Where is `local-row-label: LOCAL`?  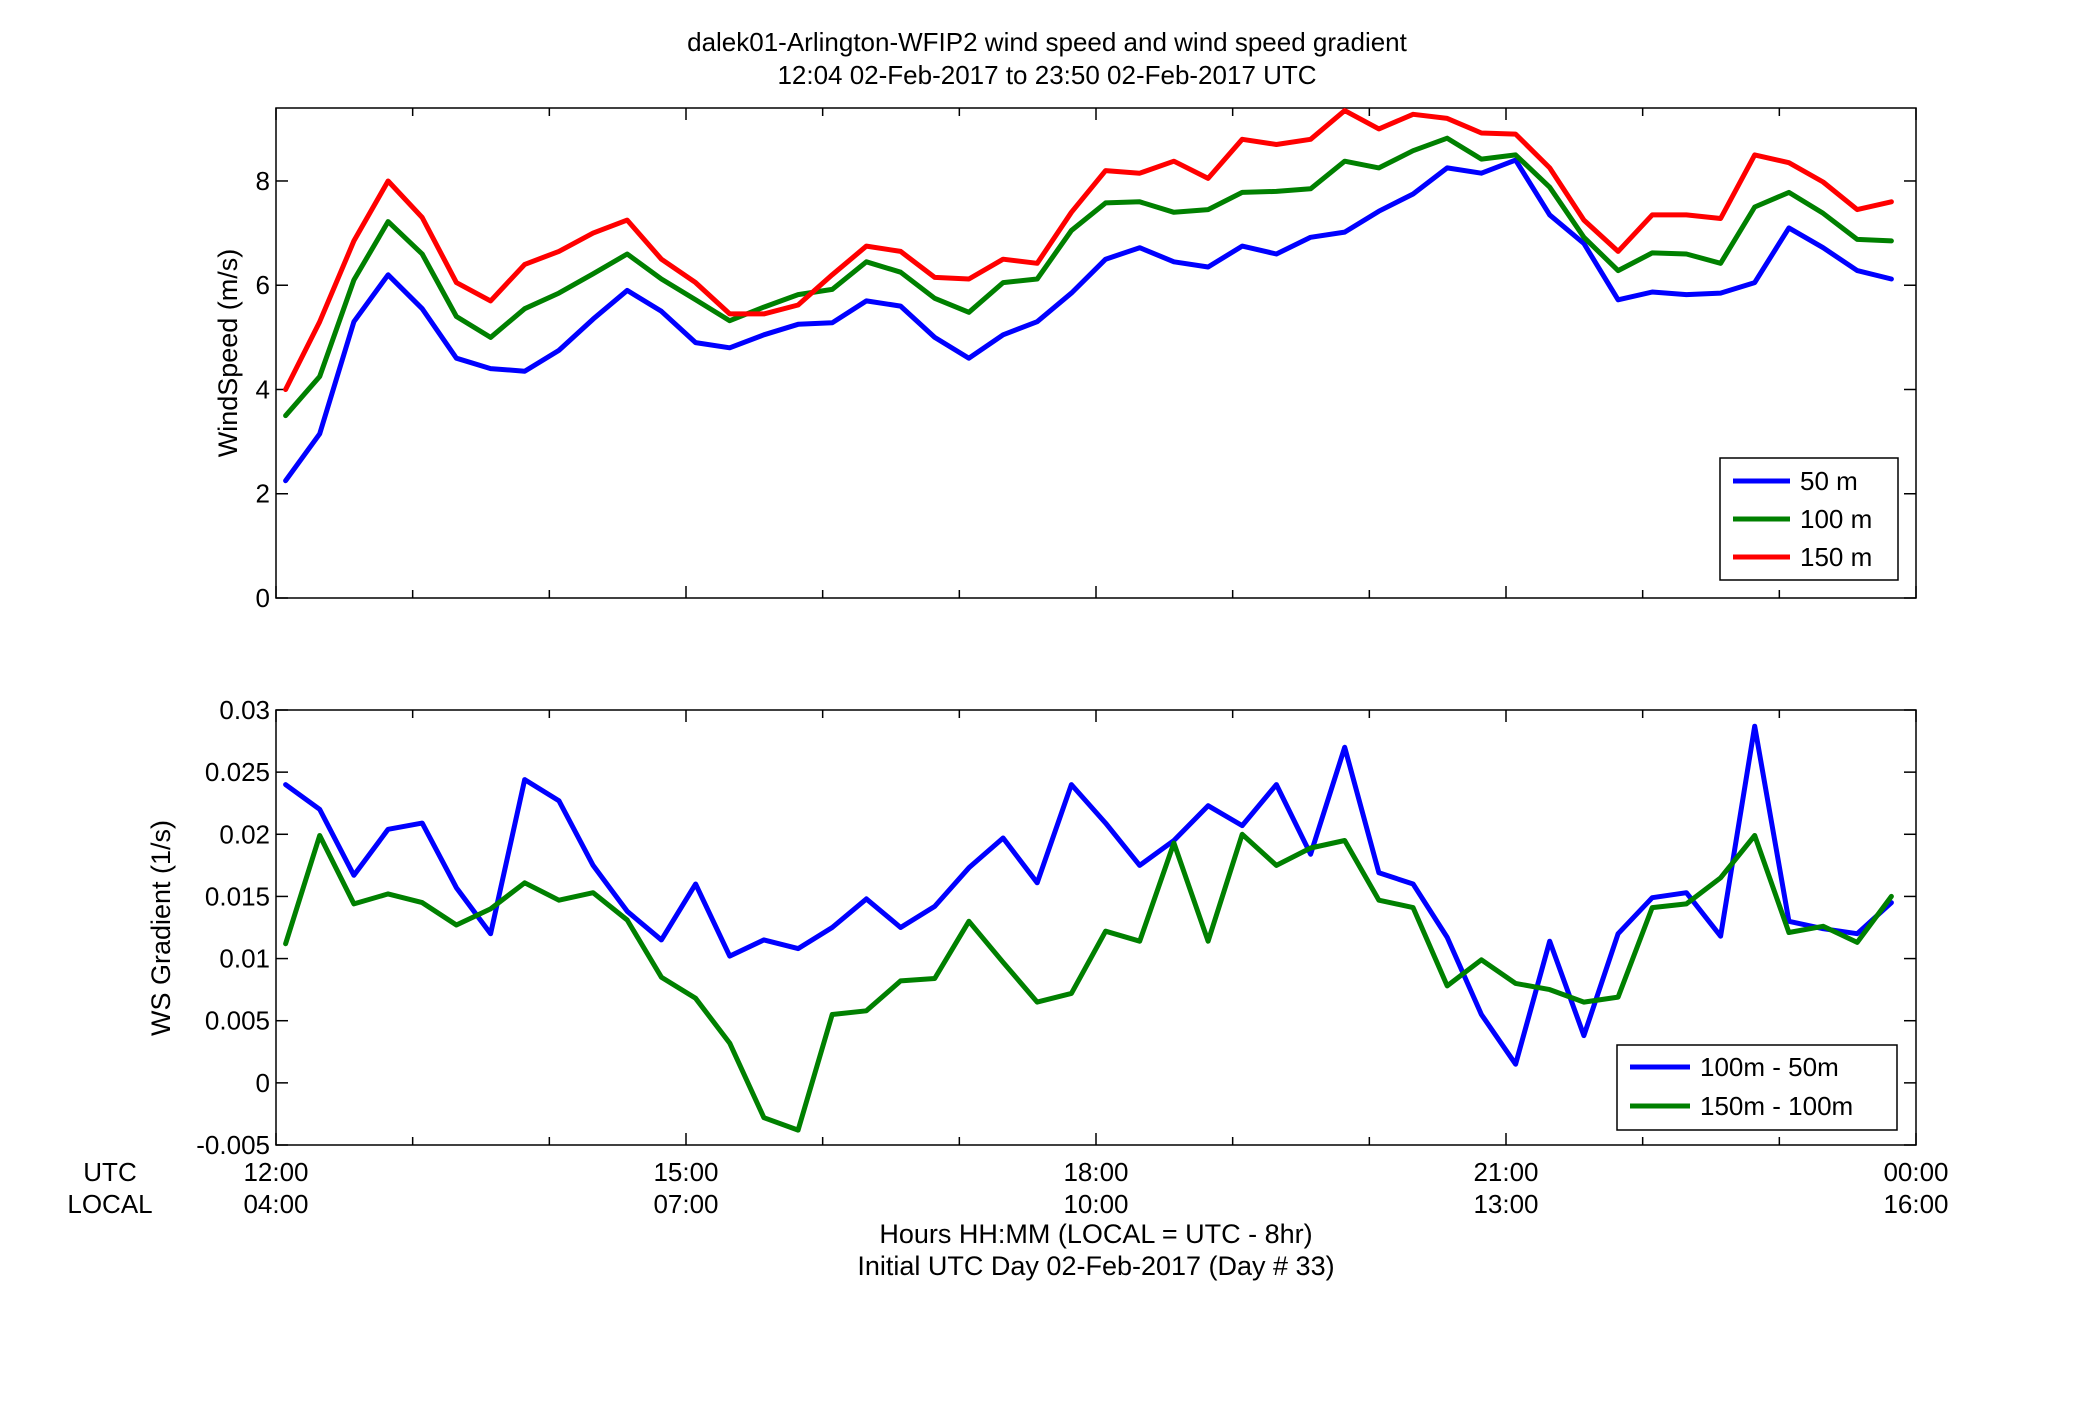
local-row-label: LOCAL is located at coordinates (109, 1204).